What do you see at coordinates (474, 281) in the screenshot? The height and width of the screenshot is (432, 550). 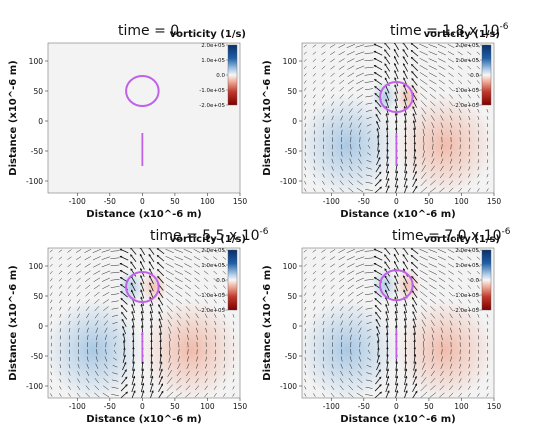 I see `colorbar-tick-label: 0.0` at bounding box center [474, 281].